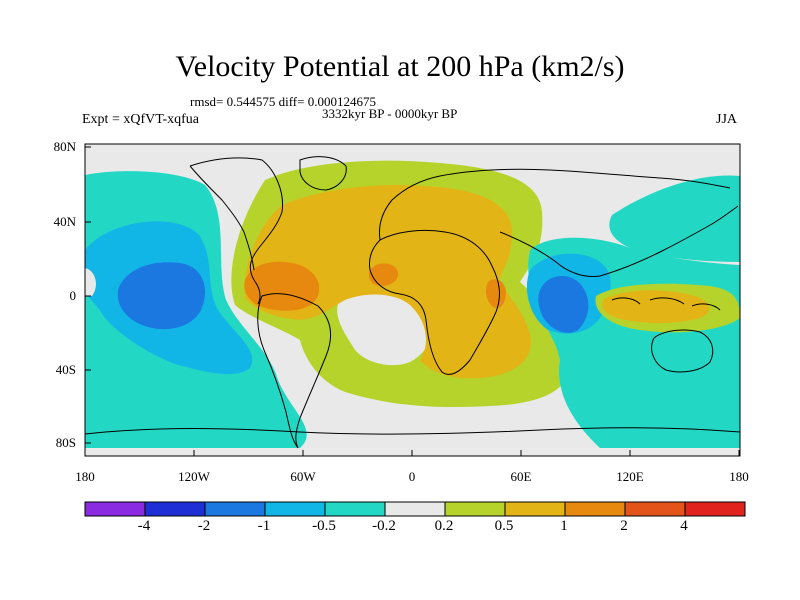  Describe the element at coordinates (688, 393) in the screenshot. I see `southern-teal-belt` at that location.